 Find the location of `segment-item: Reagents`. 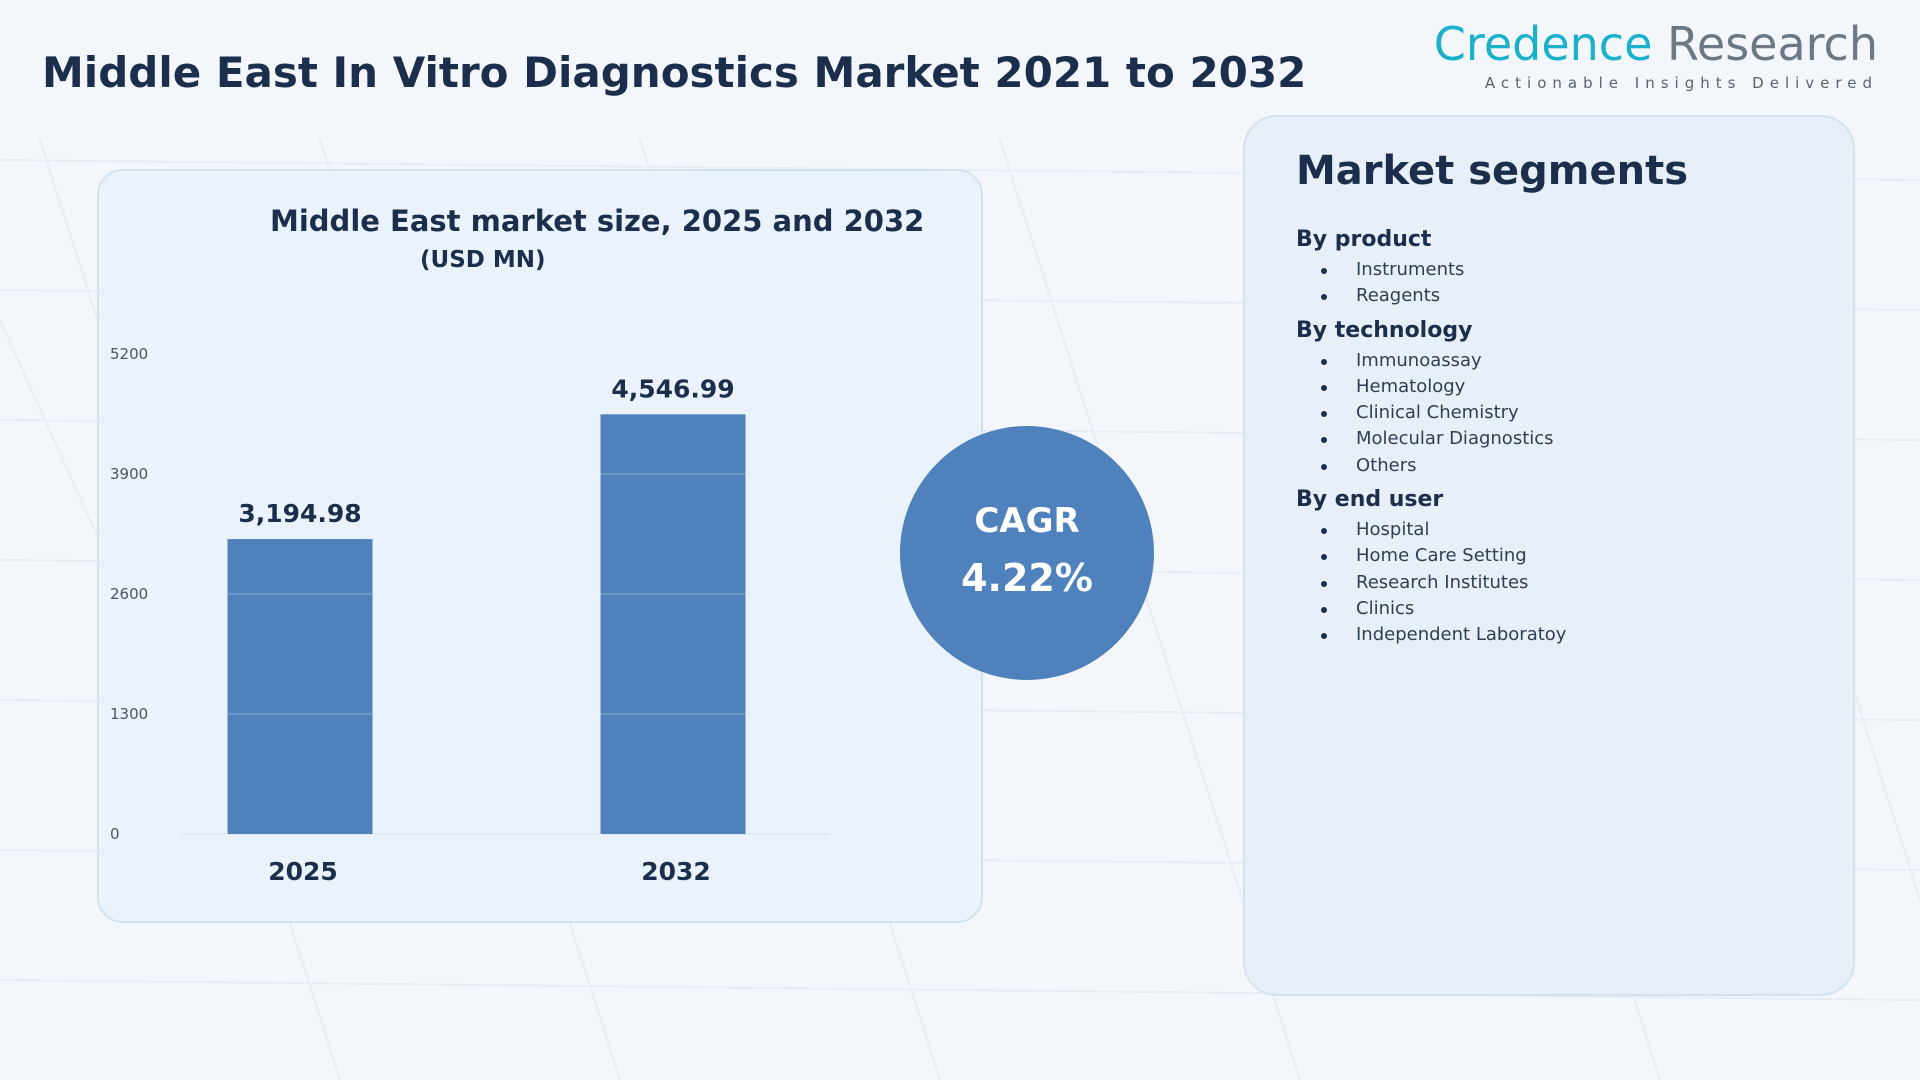

segment-item: Reagents is located at coordinates (1566, 296).